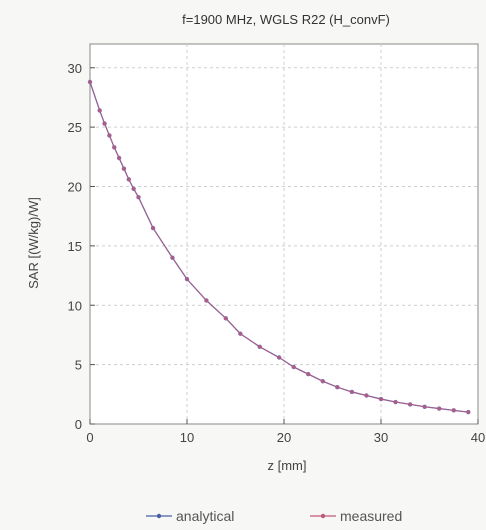  I want to click on legend: analytical measured, so click(274, 516).